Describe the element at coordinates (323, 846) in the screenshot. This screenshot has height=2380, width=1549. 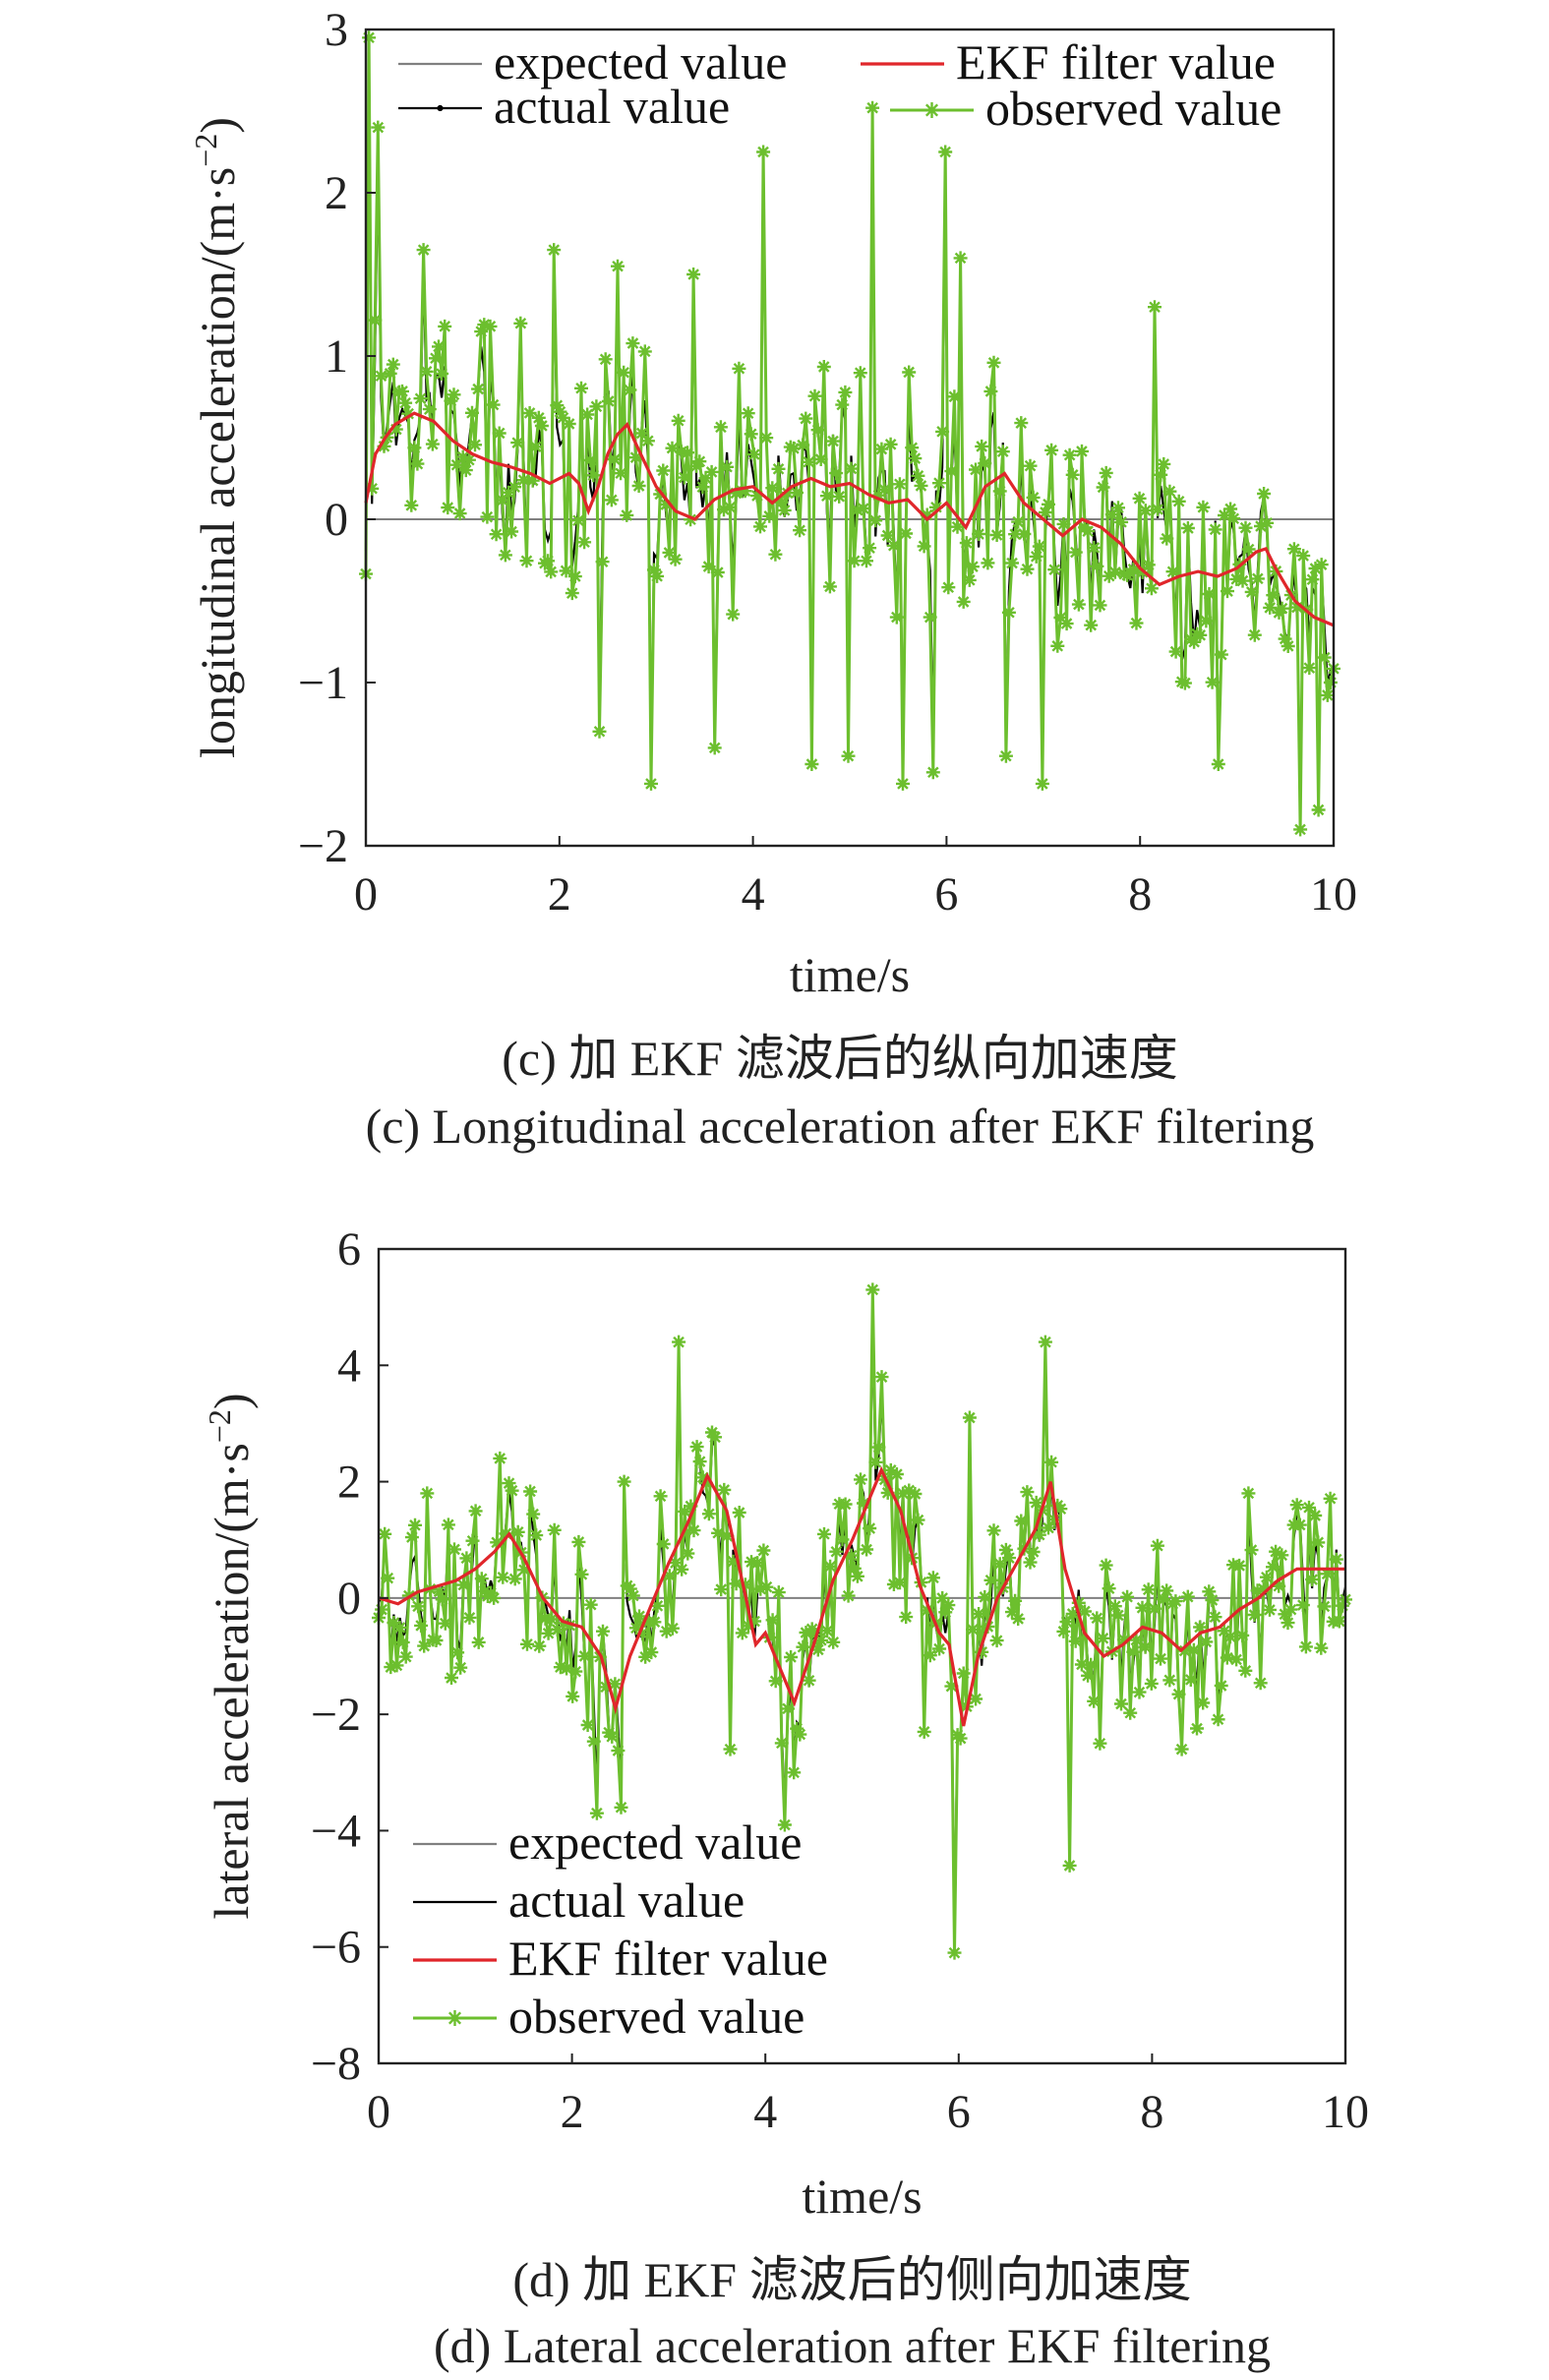
I see `y-tick-label: −2` at that location.